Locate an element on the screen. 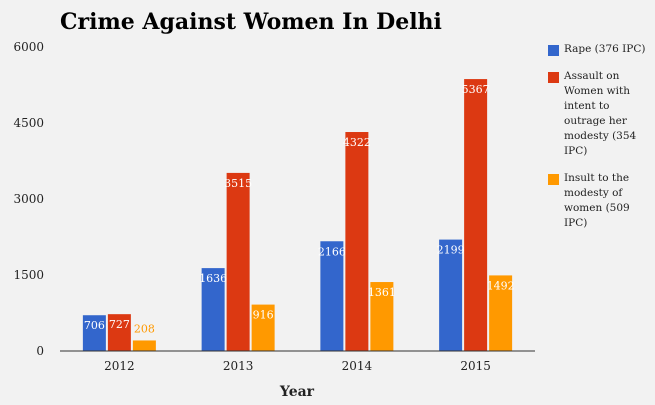 The height and width of the screenshot is (405, 655). data-label-s0-c2: 2166 is located at coordinates (332, 251).